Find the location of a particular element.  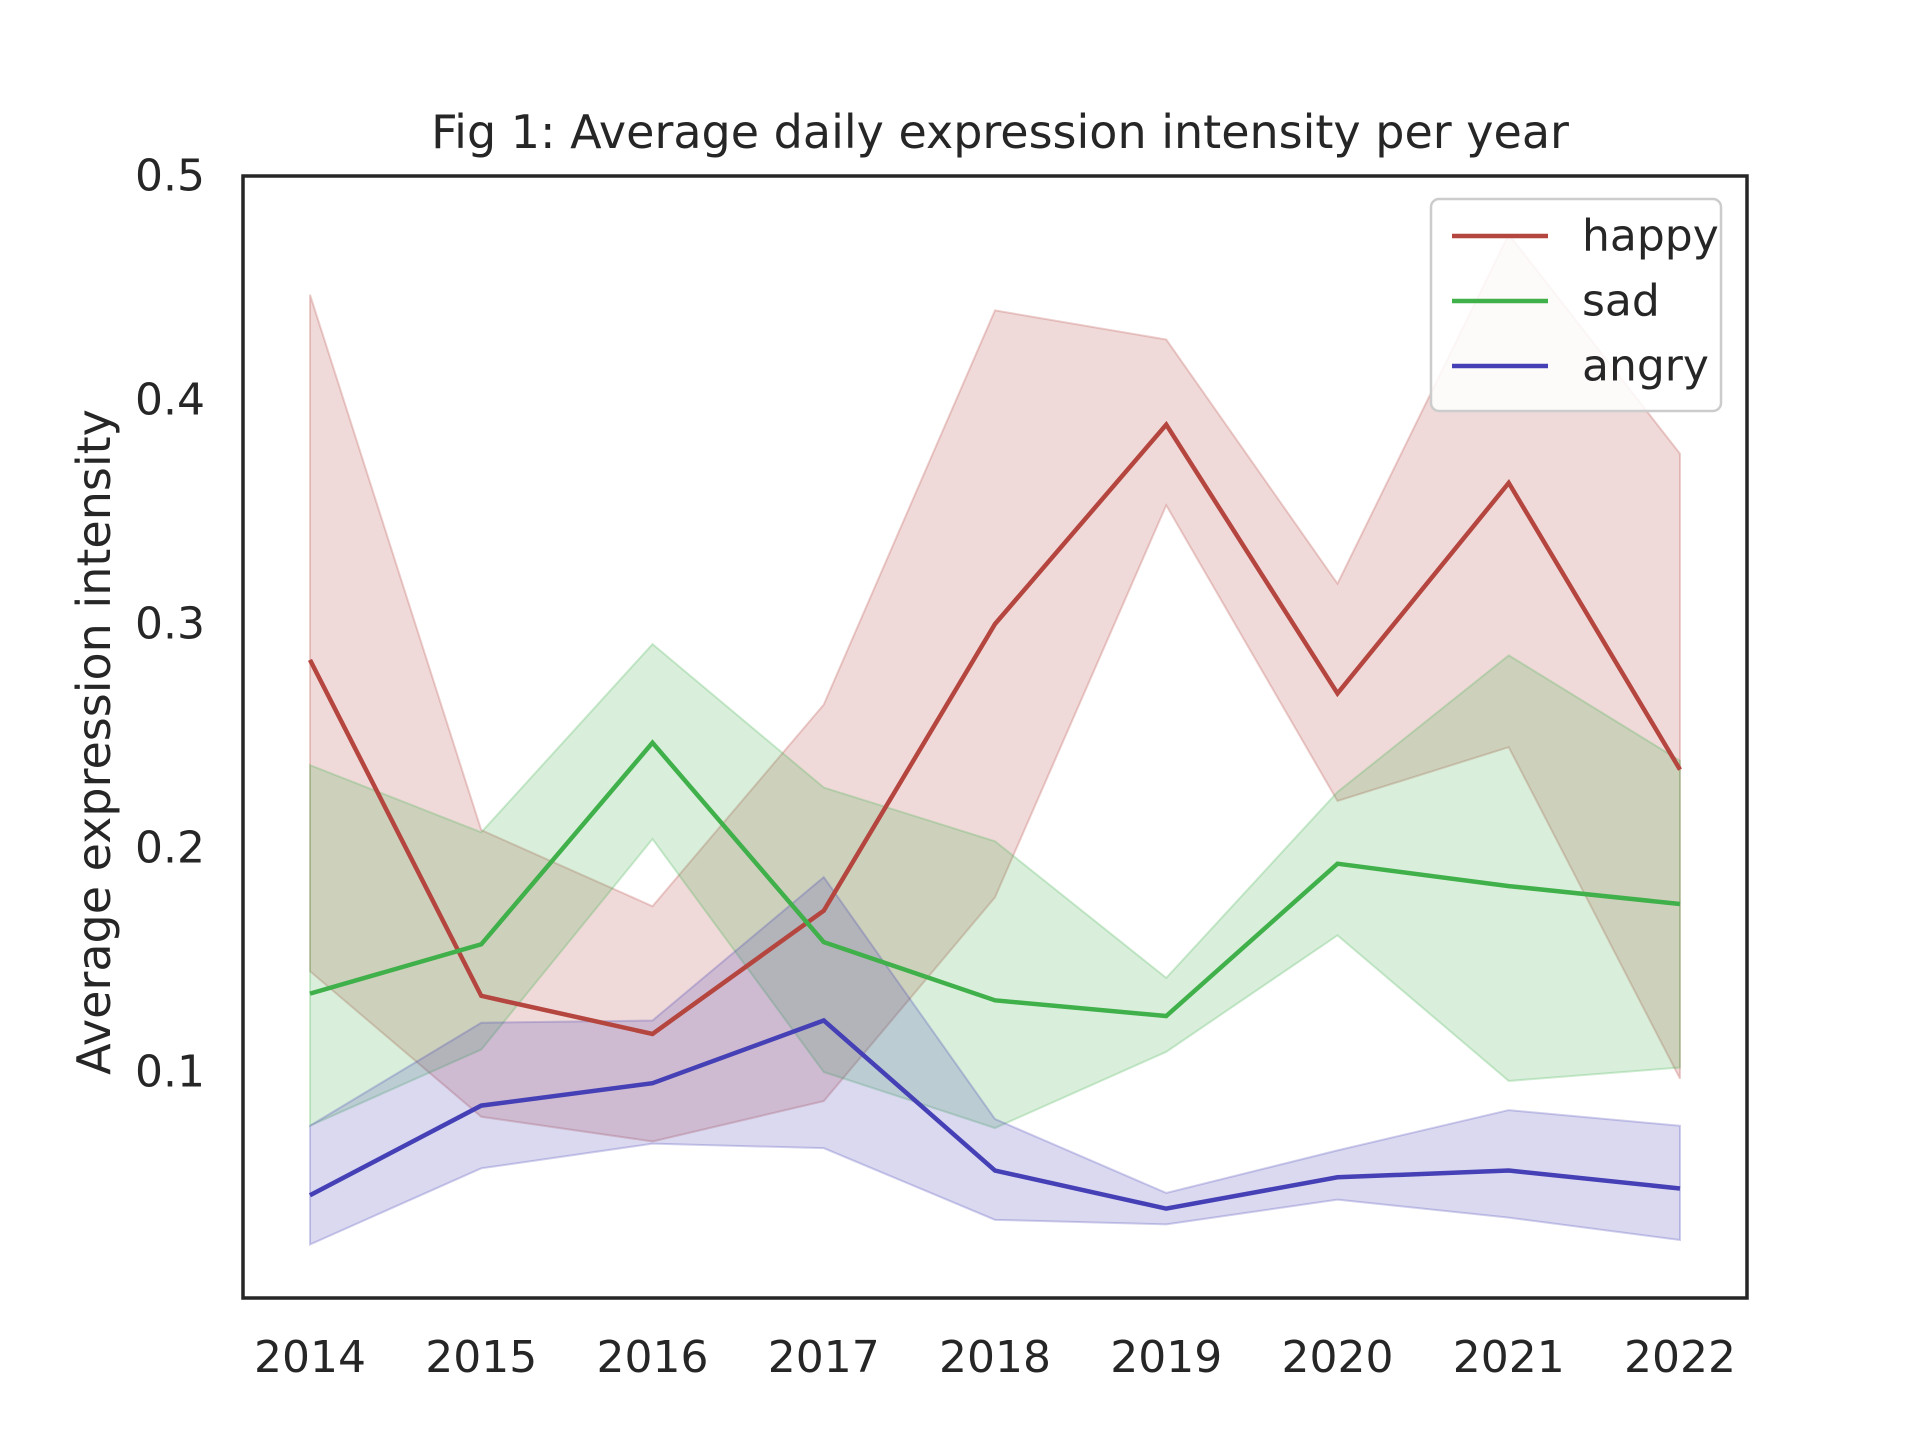

x-tick-label: 2019 is located at coordinates (1166, 1357).